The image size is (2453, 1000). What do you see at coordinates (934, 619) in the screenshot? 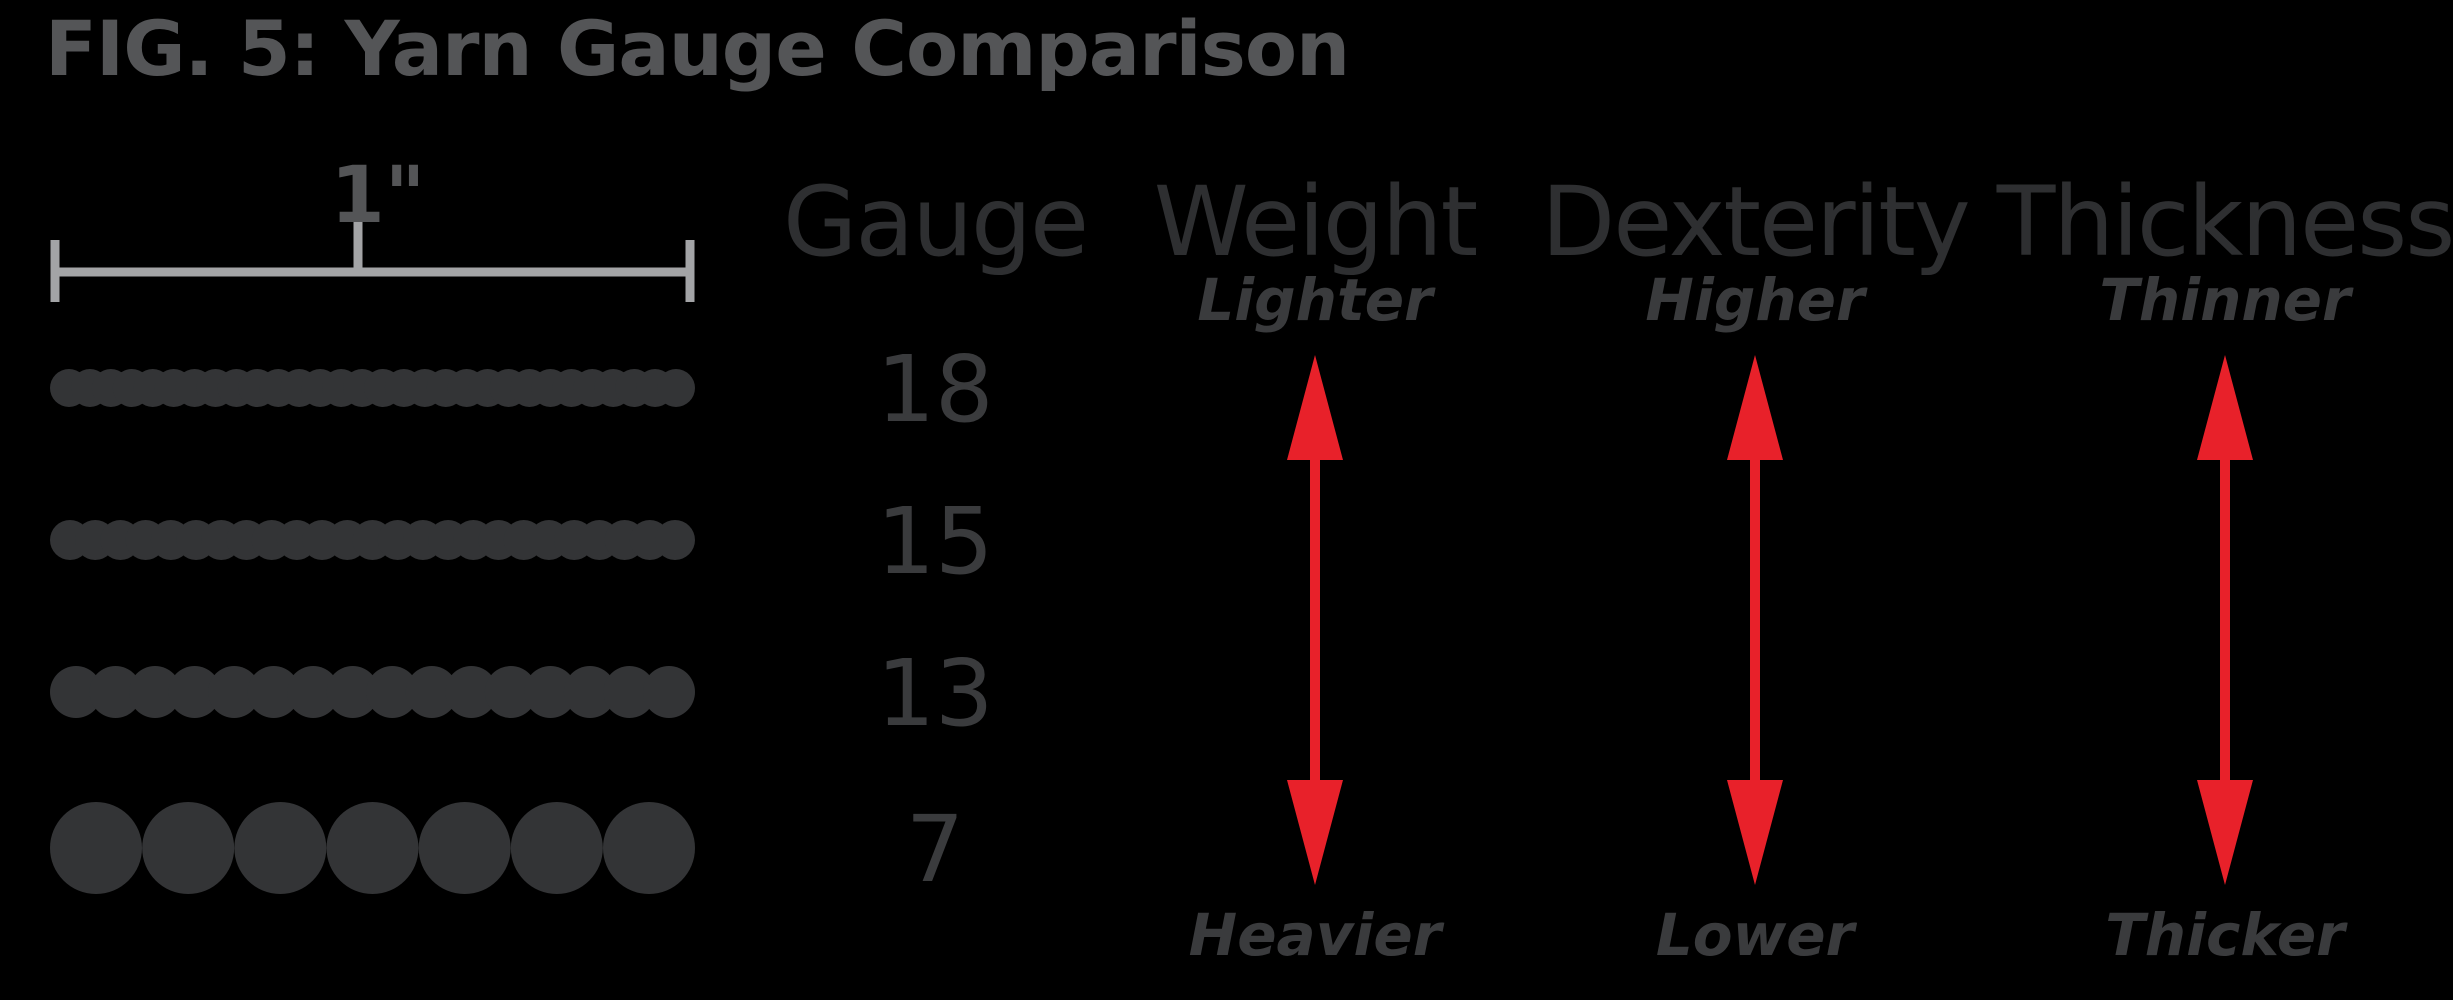
I see `gauge-values: 18 15 13 7` at bounding box center [934, 619].